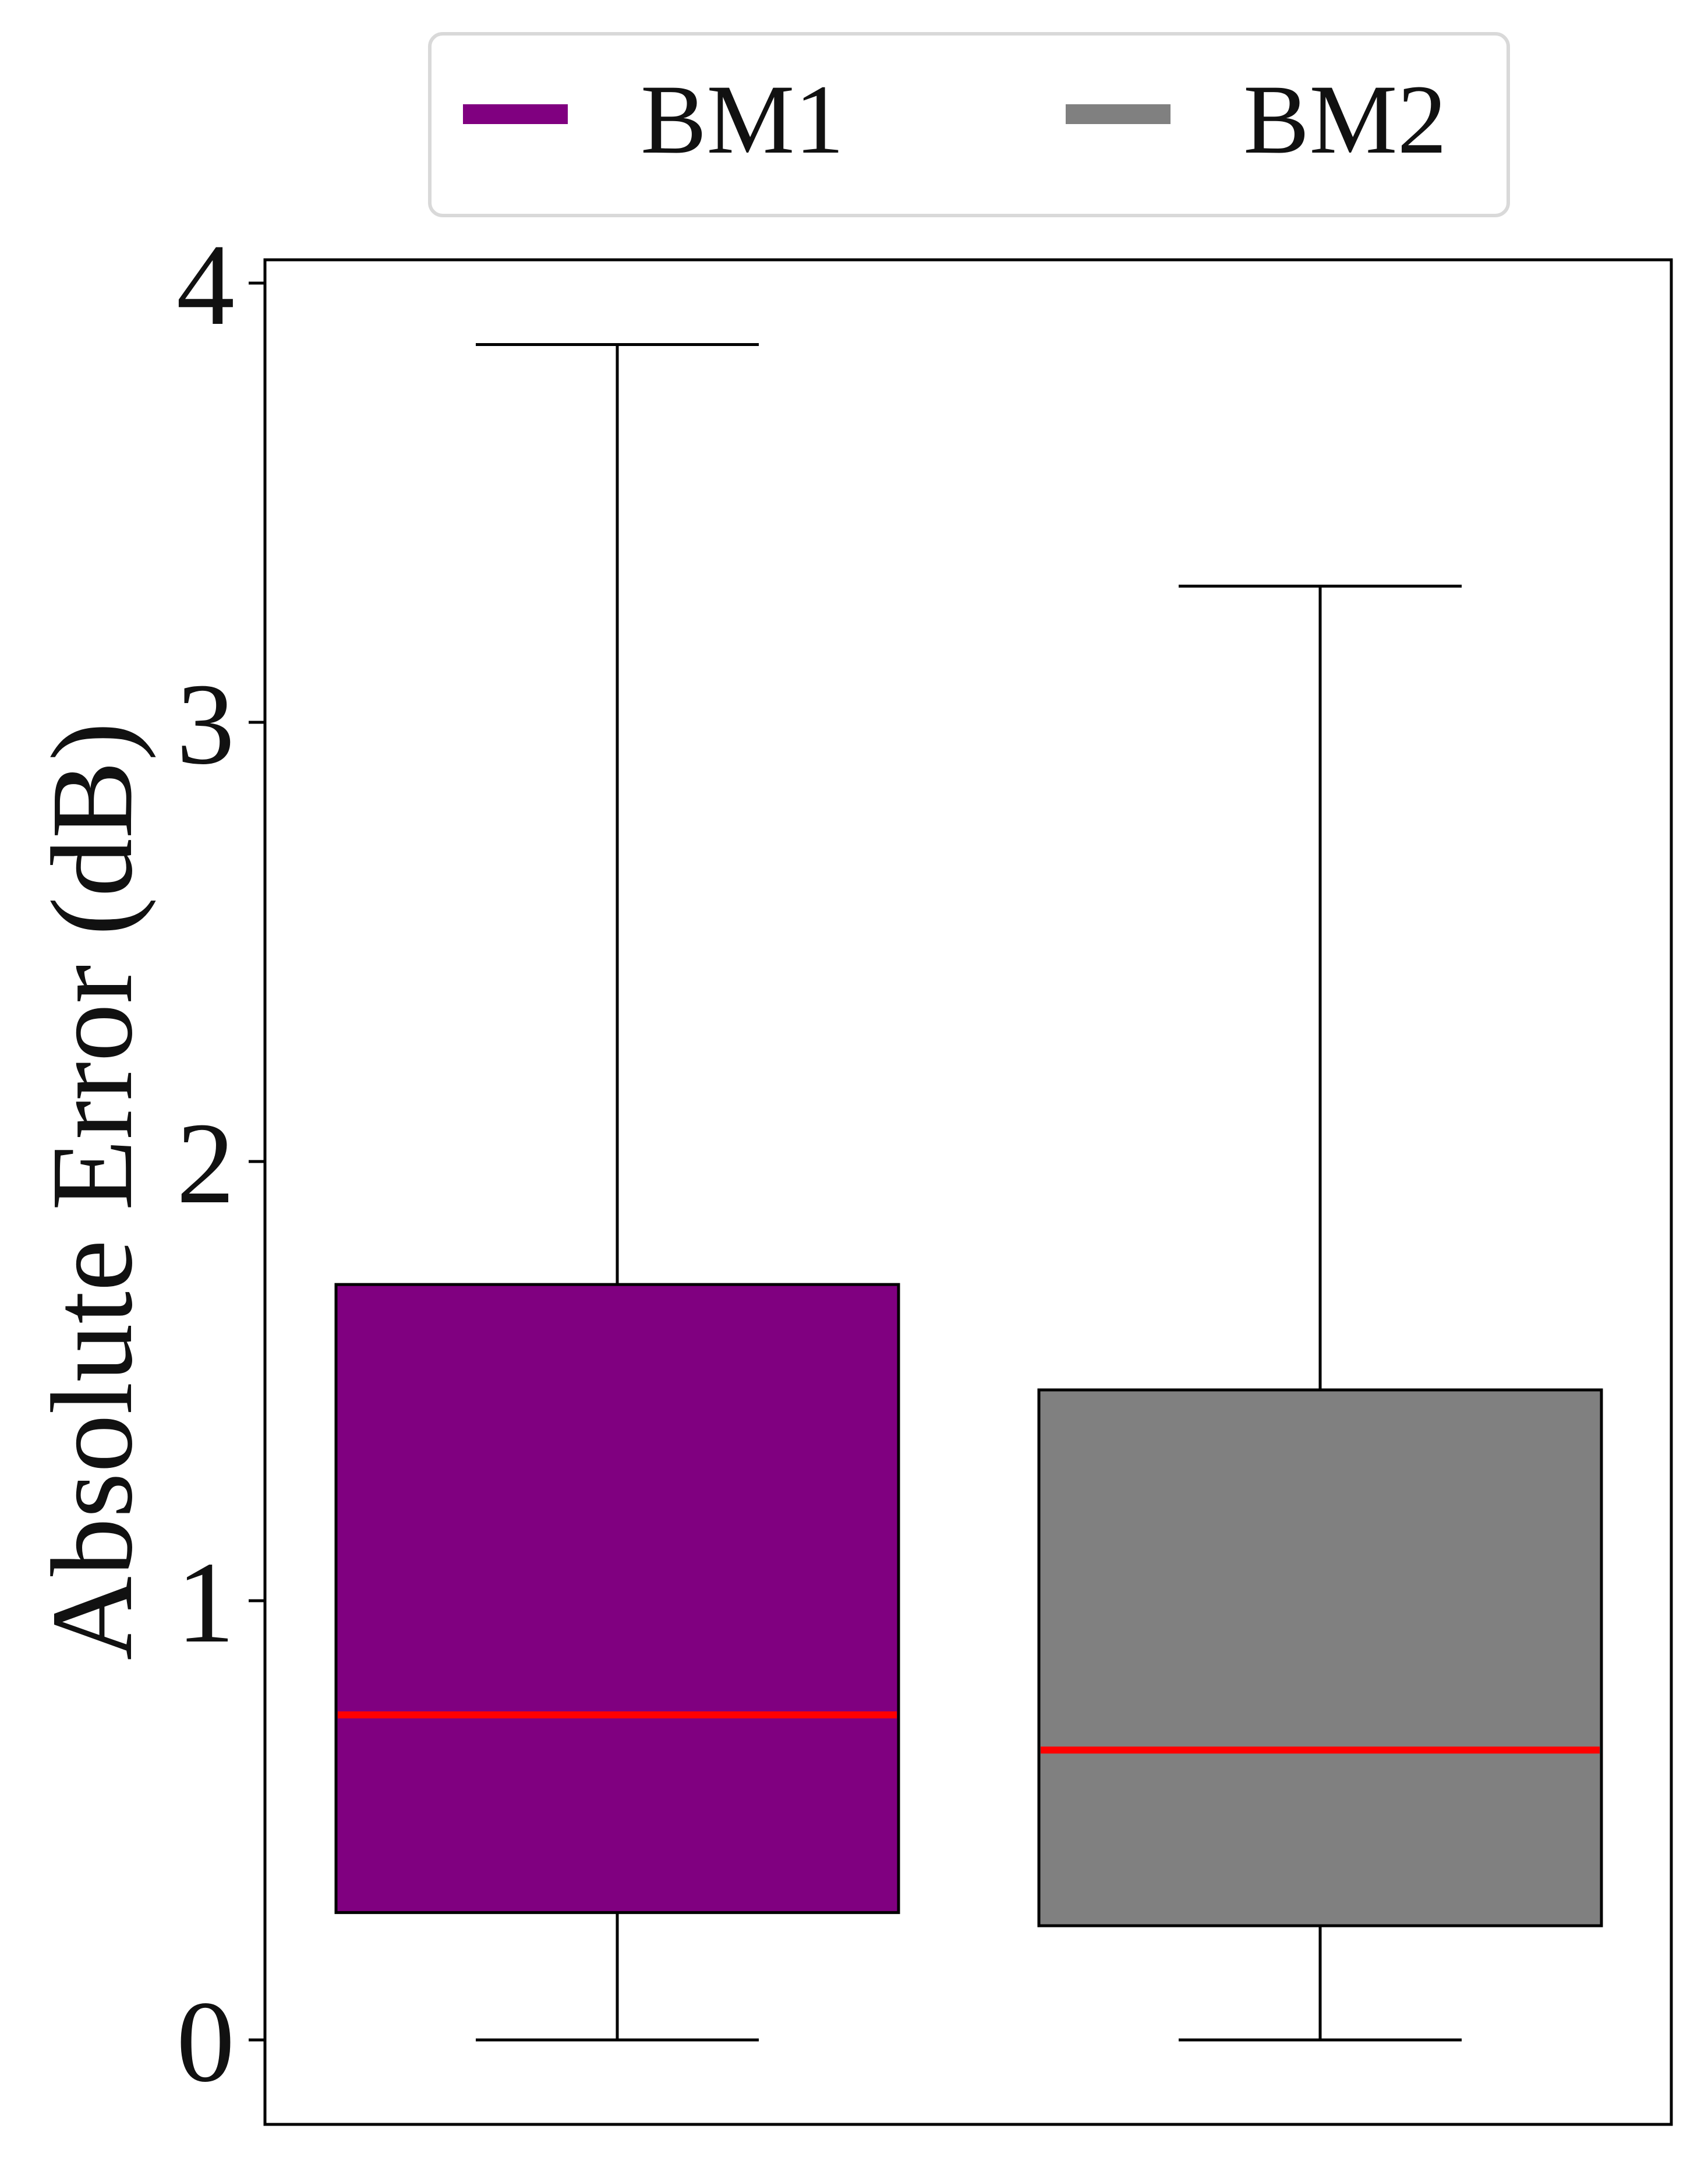 The width and height of the screenshot is (1708, 2164). What do you see at coordinates (205, 724) in the screenshot?
I see `y-tick-label-3: 3` at bounding box center [205, 724].